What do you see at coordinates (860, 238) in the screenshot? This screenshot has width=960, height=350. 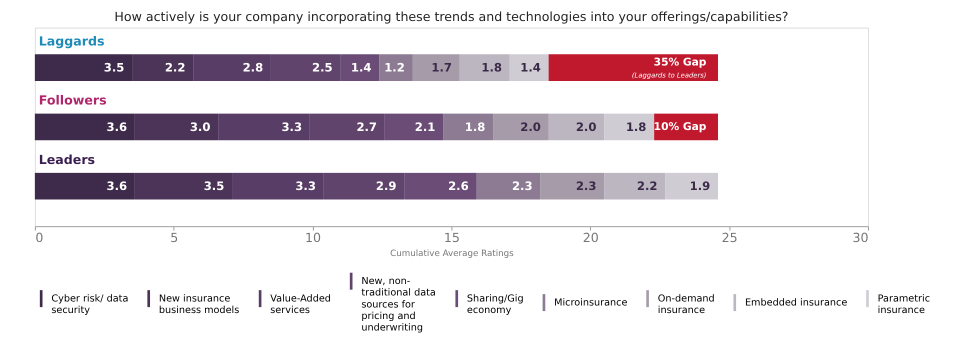 I see `x-tick-label: 30` at bounding box center [860, 238].